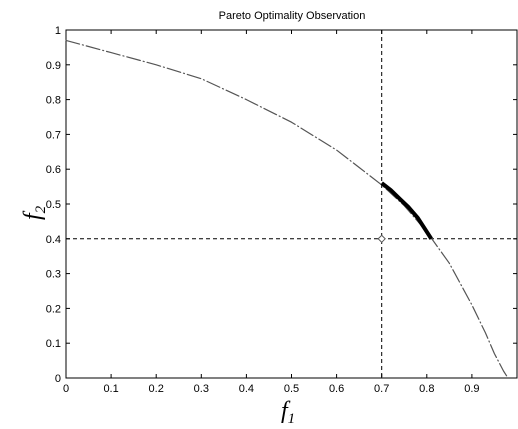  I want to click on y-tick-label: 0.4, so click(53, 240).